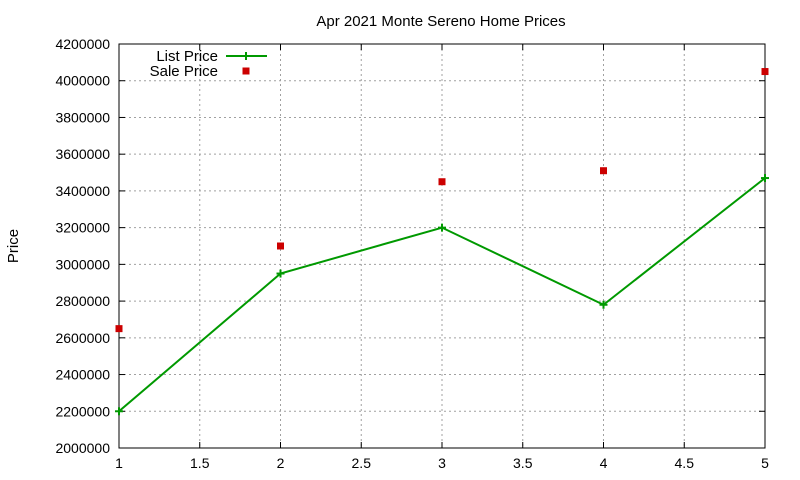 This screenshot has width=800, height=480. I want to click on y-tick-label: 4000000, so click(82, 81).